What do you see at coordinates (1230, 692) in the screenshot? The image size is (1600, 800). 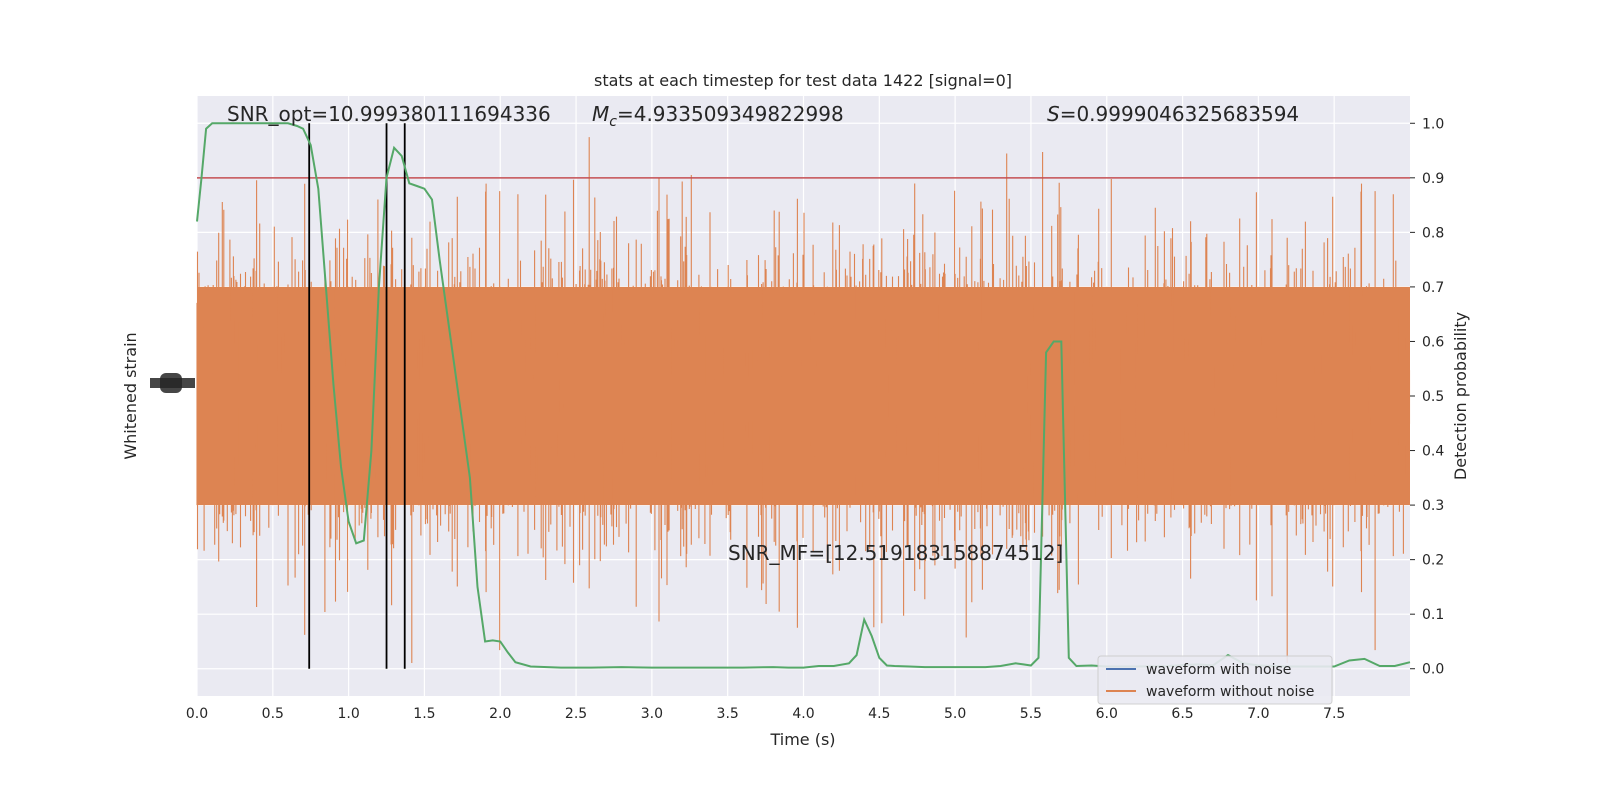 I see `legend-entry-waveform-without-noise: waveform without noise` at bounding box center [1230, 692].